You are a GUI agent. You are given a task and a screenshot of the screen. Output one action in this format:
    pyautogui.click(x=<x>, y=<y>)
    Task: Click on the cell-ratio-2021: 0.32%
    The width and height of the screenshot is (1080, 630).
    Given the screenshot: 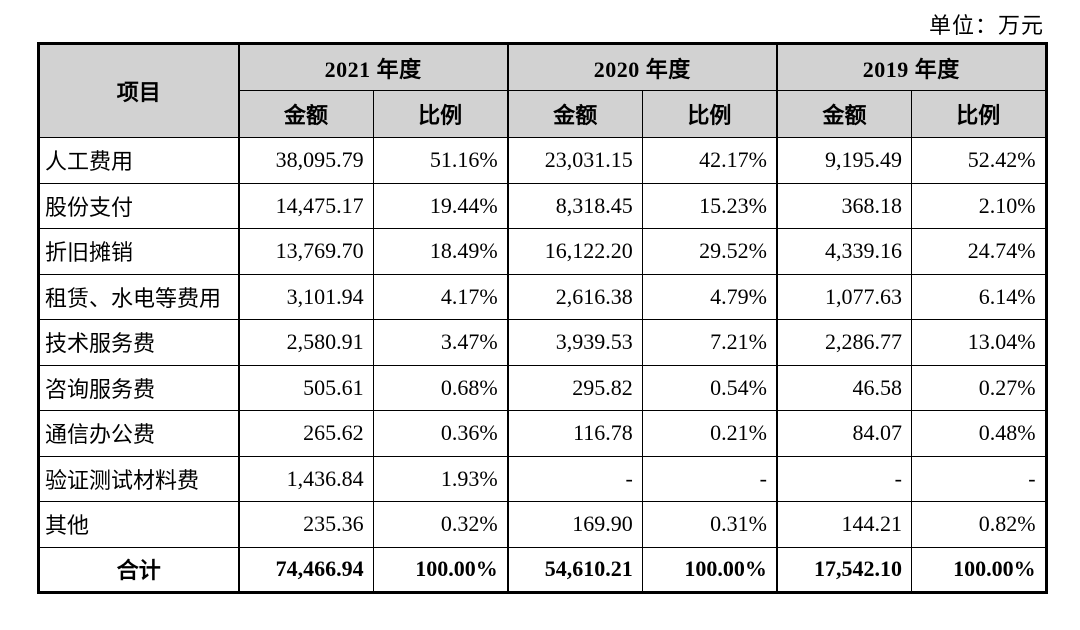 What is the action you would take?
    pyautogui.click(x=440, y=524)
    